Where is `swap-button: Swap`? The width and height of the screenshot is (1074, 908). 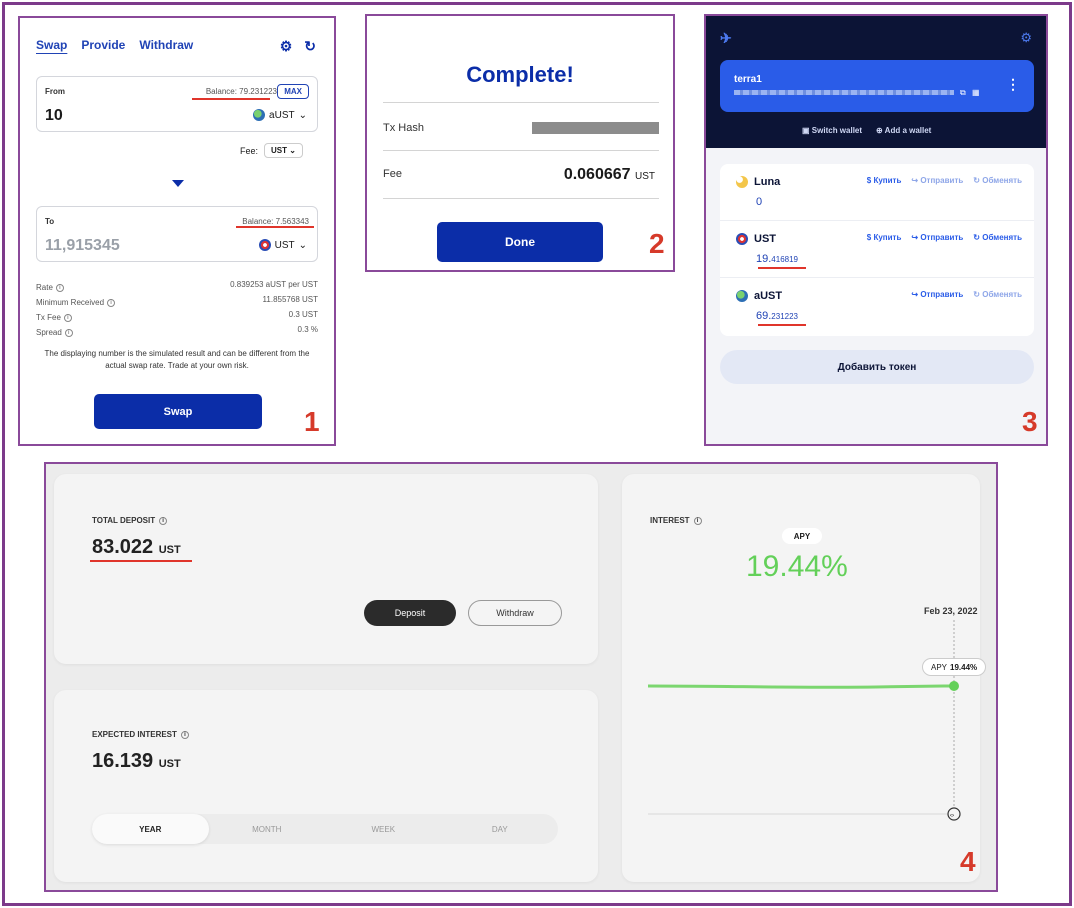 swap-button: Swap is located at coordinates (178, 411).